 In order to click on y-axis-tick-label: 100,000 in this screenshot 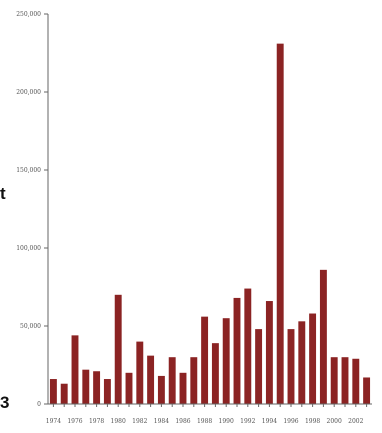, I will do `click(28, 248)`.